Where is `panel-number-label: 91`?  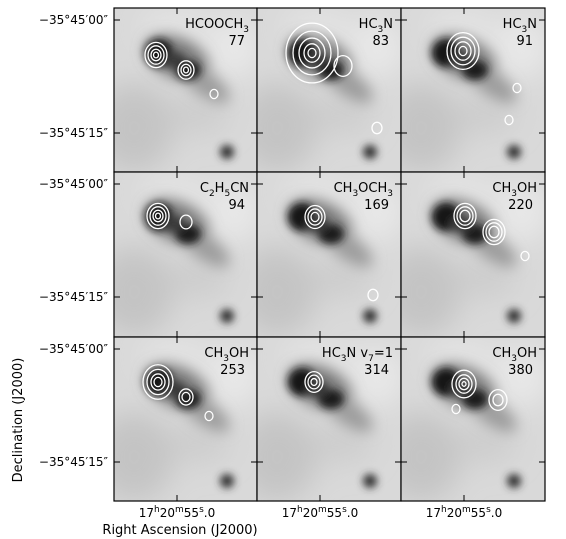 panel-number-label: 91 is located at coordinates (524, 41).